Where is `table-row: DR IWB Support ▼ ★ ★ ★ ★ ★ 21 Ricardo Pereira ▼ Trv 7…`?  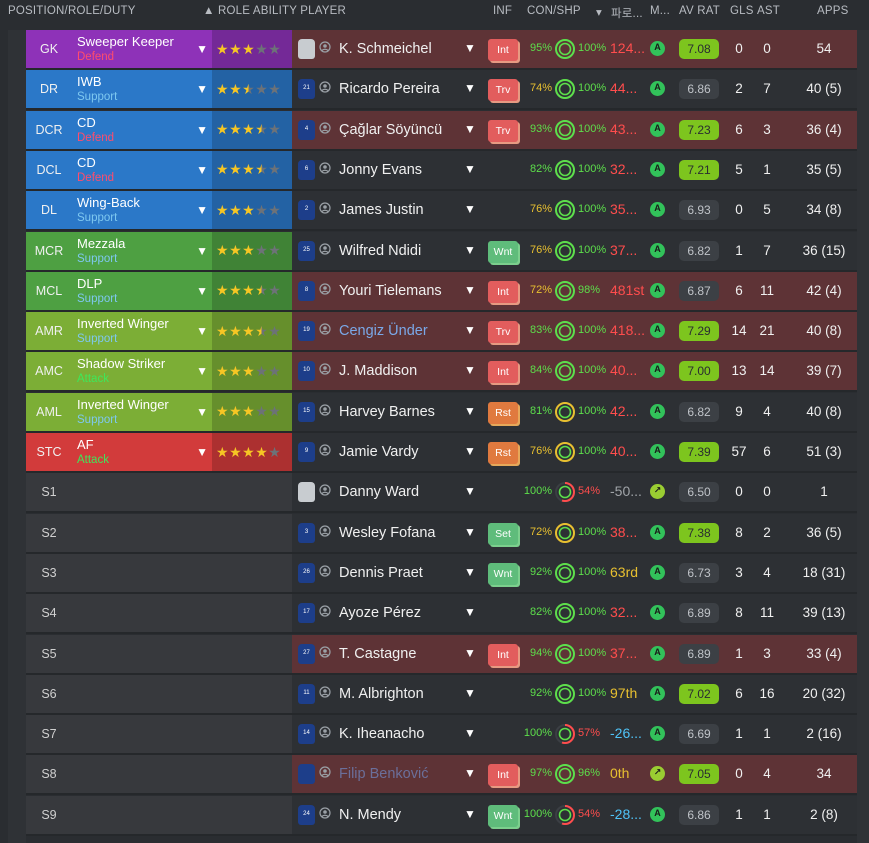
table-row: DR IWB Support ▼ ★ ★ ★ ★ ★ 21 Ricardo Pereira ▼ Trv 7… is located at coordinates (441, 90).